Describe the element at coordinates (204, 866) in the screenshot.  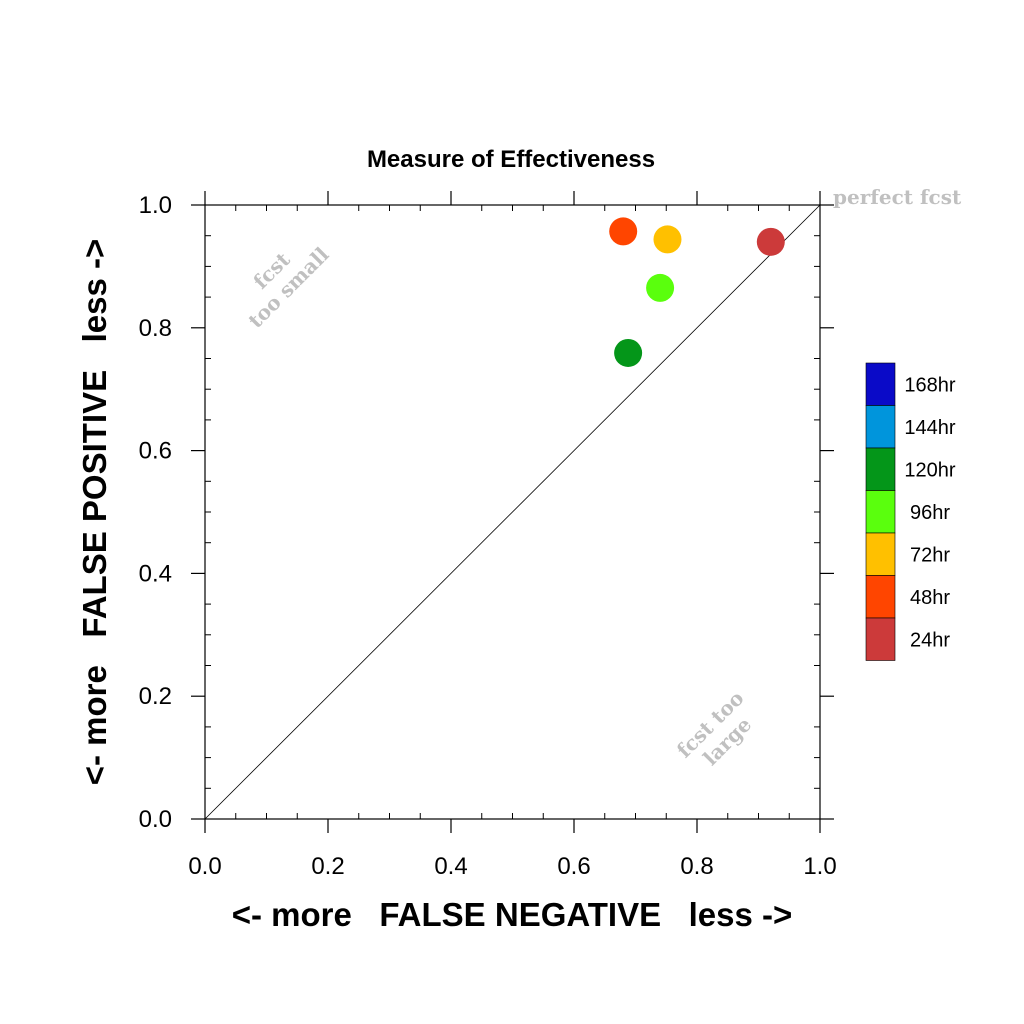
I see `x-tick-label: 0.0` at that location.